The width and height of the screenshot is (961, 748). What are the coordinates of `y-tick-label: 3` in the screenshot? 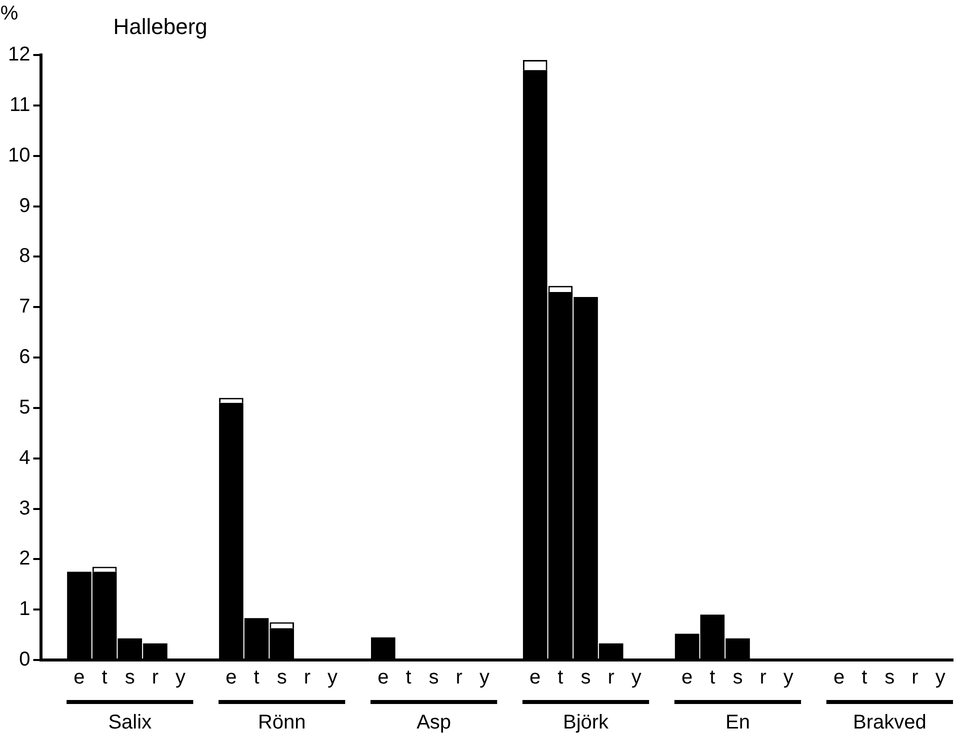 It's located at (24, 508).